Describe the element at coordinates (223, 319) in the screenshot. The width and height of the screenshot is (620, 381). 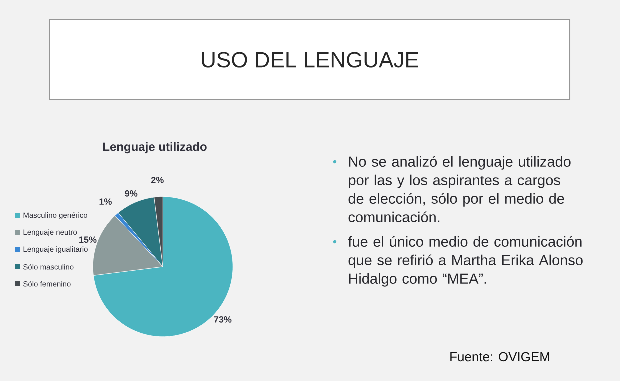
I see `data-label: 73%` at that location.